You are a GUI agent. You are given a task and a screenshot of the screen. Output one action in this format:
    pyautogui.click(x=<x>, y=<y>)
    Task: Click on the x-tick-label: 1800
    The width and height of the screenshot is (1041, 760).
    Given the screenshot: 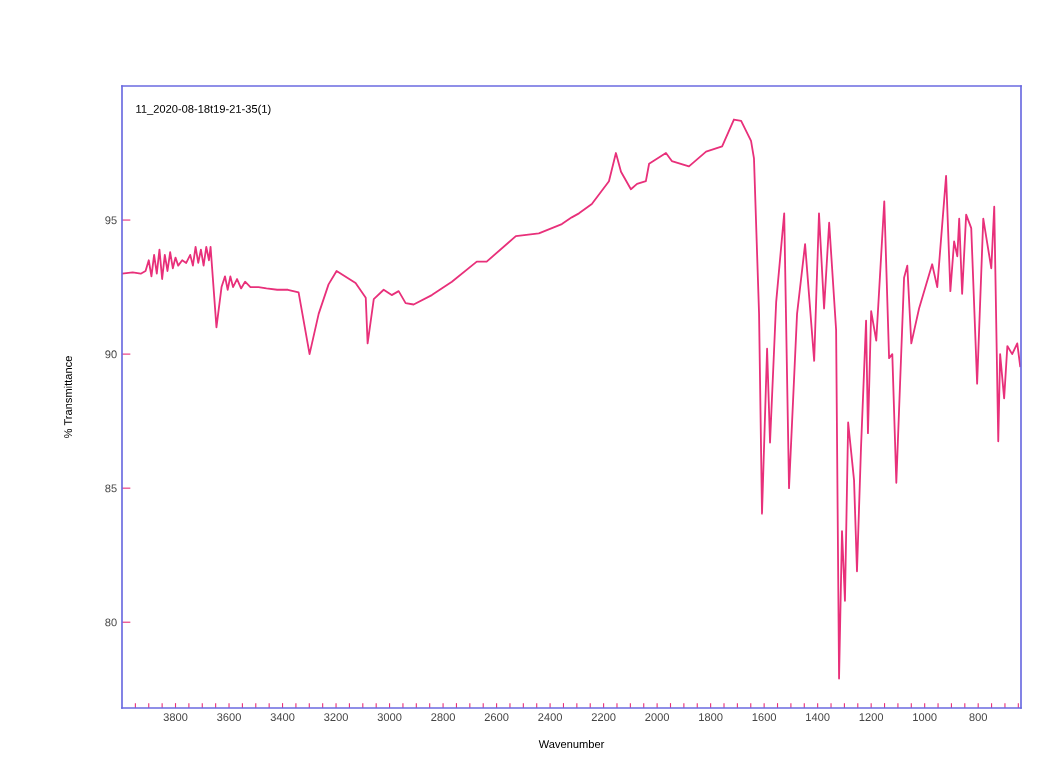 What is the action you would take?
    pyautogui.click(x=711, y=717)
    